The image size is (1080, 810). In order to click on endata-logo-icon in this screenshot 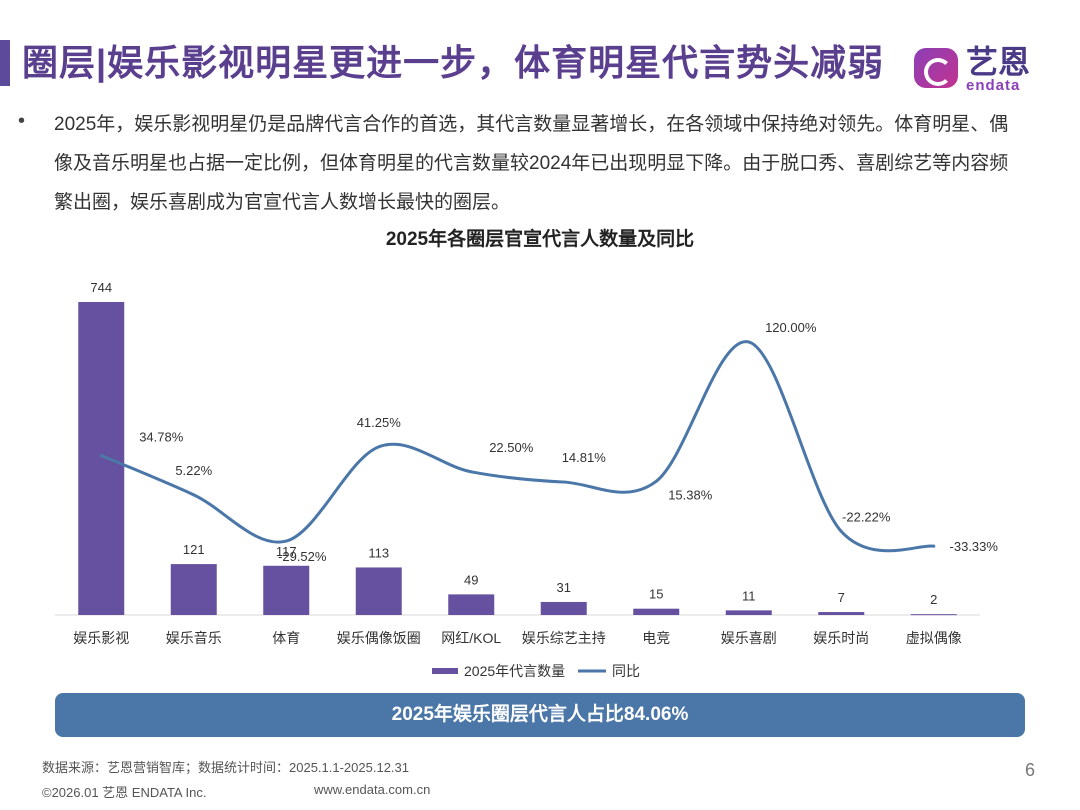, I will do `click(936, 68)`.